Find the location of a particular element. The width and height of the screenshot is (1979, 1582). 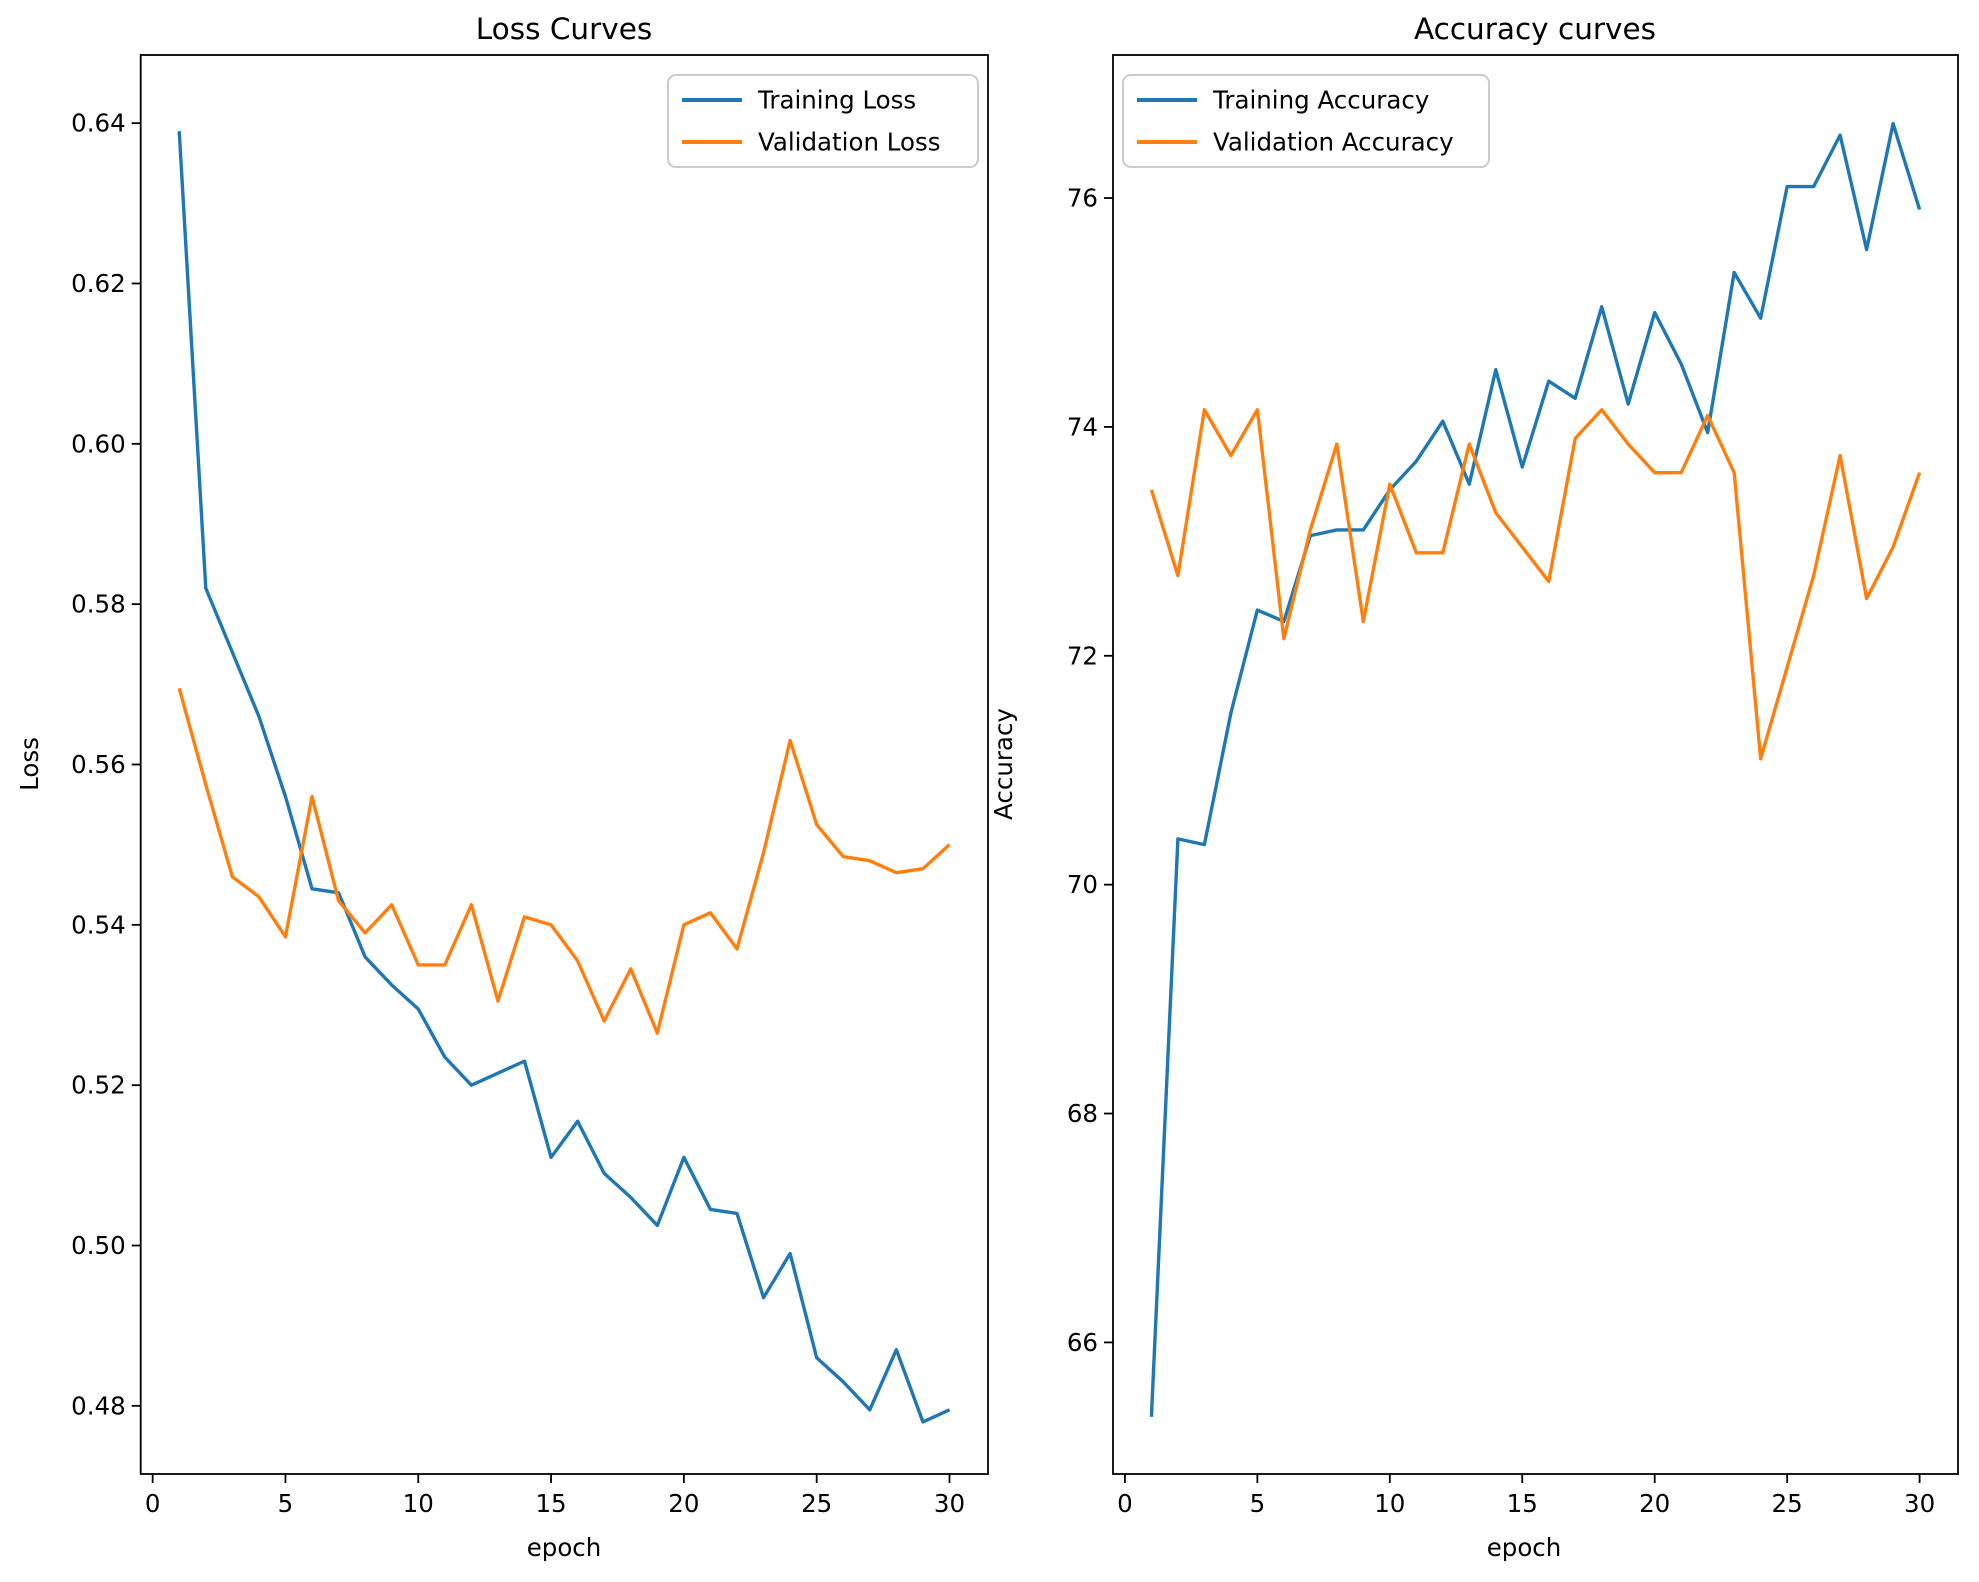

y-tick-label: 0.56 is located at coordinates (98, 764).